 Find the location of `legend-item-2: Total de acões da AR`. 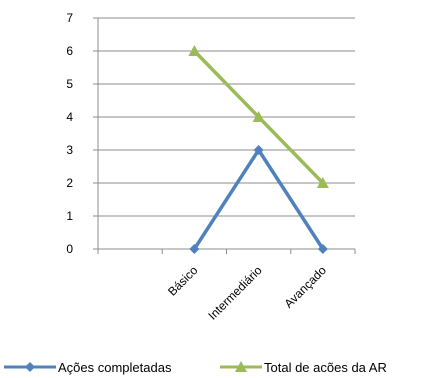

legend-item-2: Total de acões da AR is located at coordinates (303, 367).